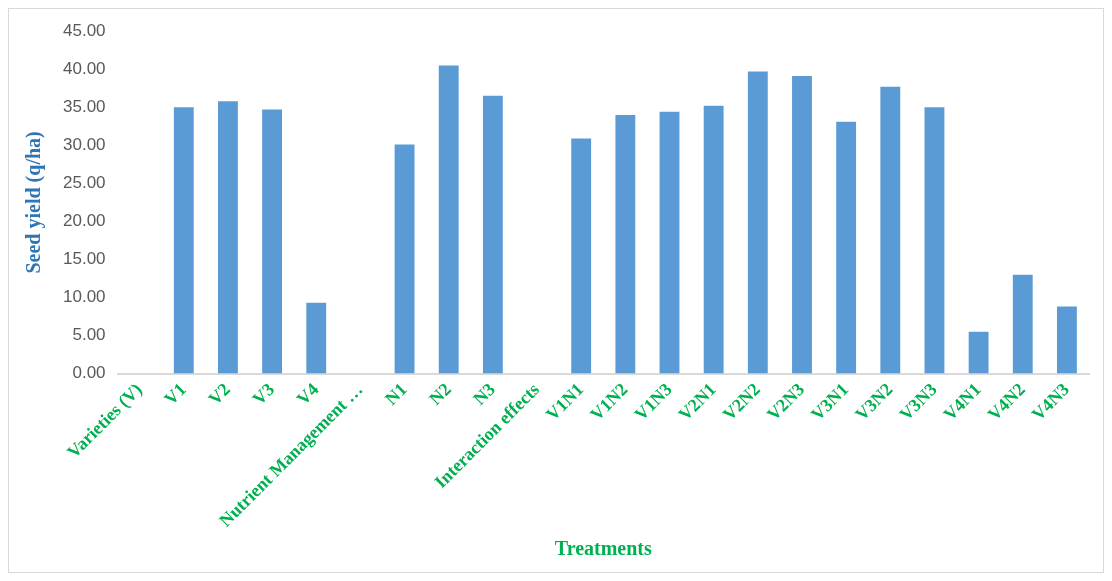  I want to click on x-tick-label: N3, so click(484, 394).